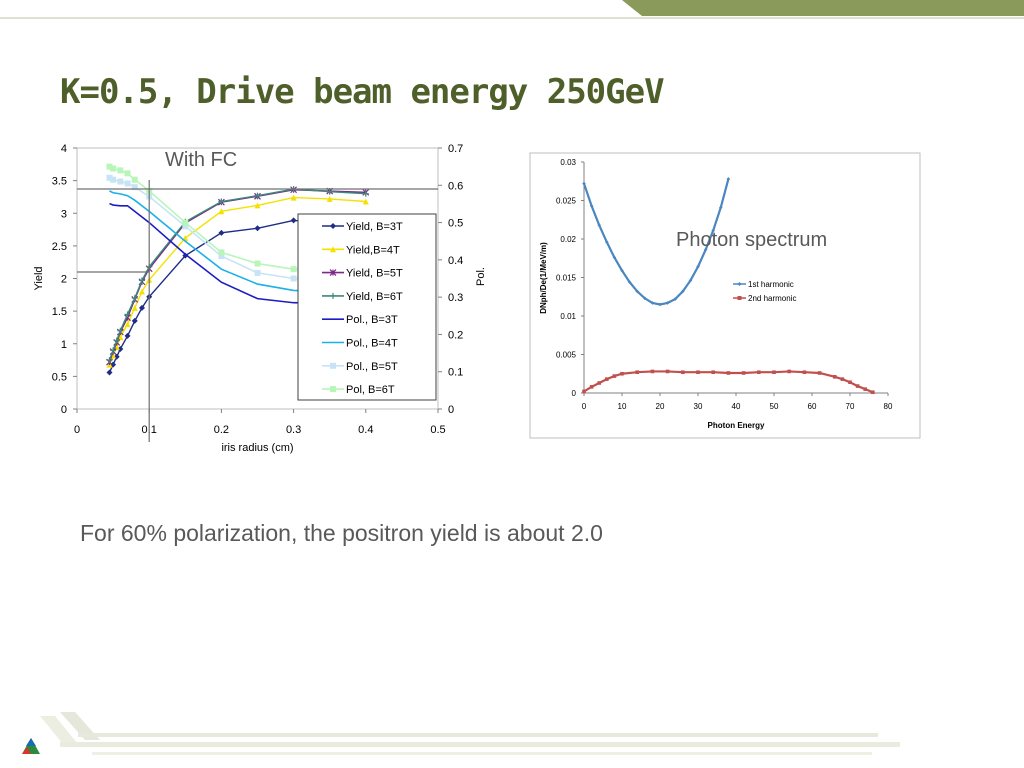  What do you see at coordinates (698, 406) in the screenshot?
I see `x-tick-label: 30` at bounding box center [698, 406].